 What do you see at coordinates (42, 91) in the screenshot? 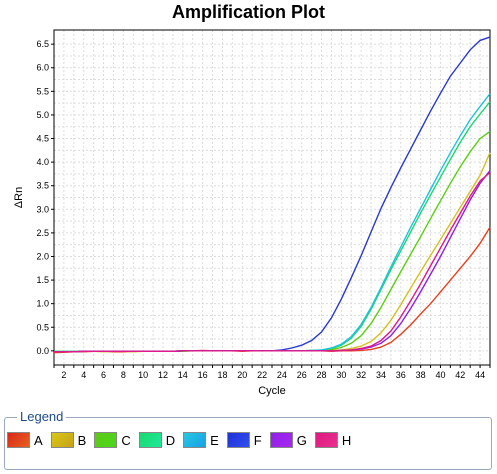
I see `y-tick-label: 5.5` at bounding box center [42, 91].